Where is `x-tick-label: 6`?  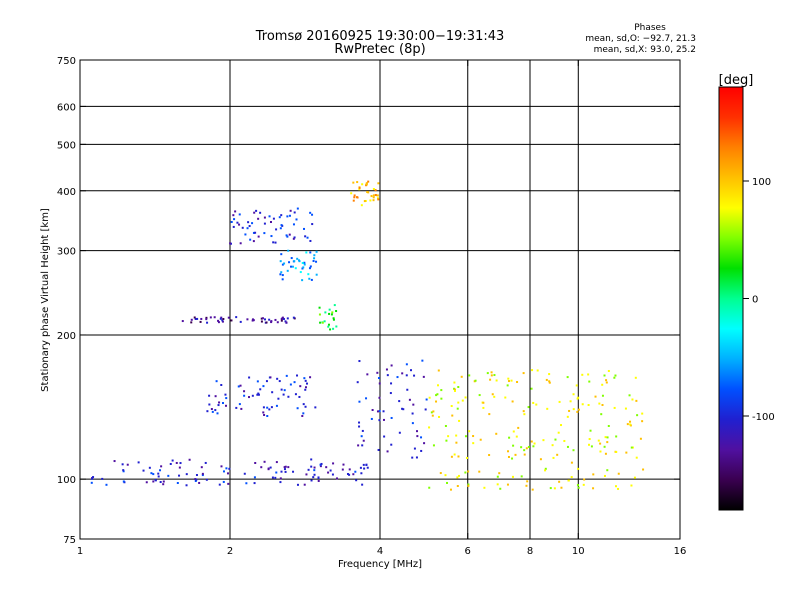
x-tick-label: 6 is located at coordinates (468, 551).